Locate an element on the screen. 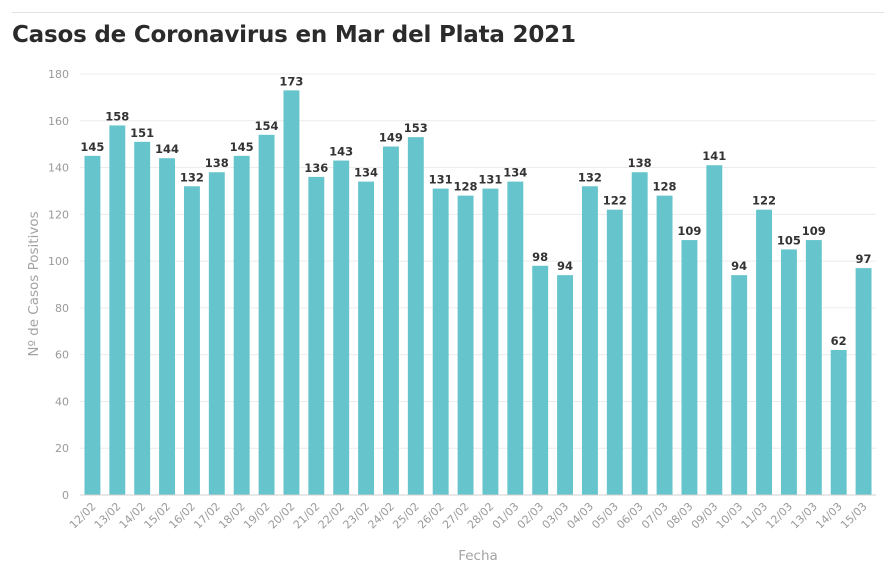 The image size is (896, 575). data-label: 98 is located at coordinates (540, 257).